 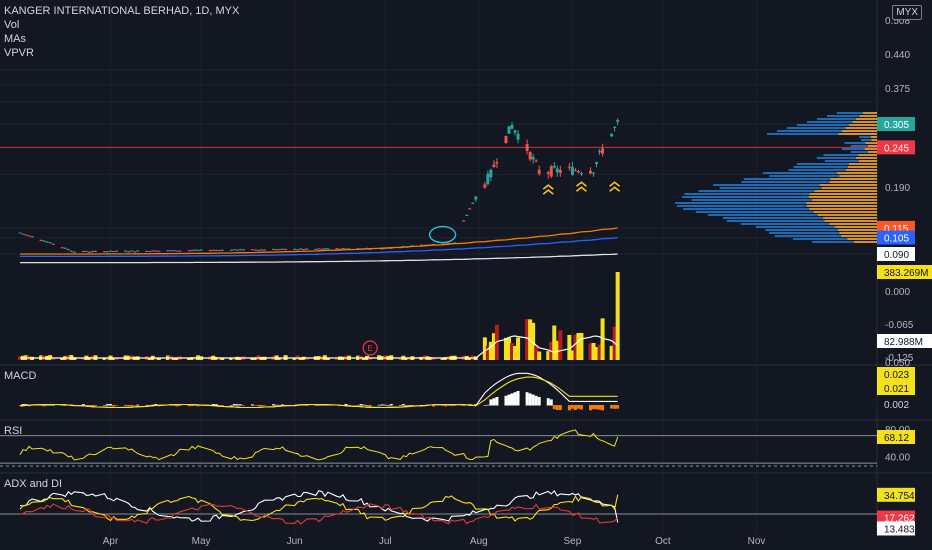 I want to click on legend-mas: MAs, so click(x=121, y=39).